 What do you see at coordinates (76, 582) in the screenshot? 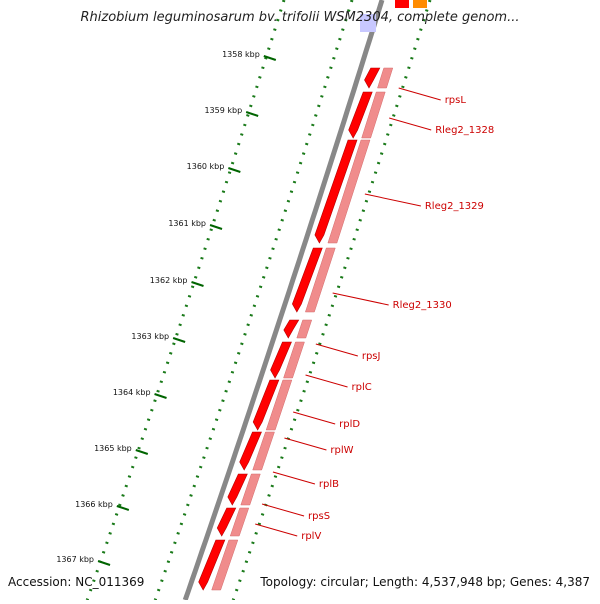
I see `accession-label: Accession: NC_011369` at bounding box center [76, 582].